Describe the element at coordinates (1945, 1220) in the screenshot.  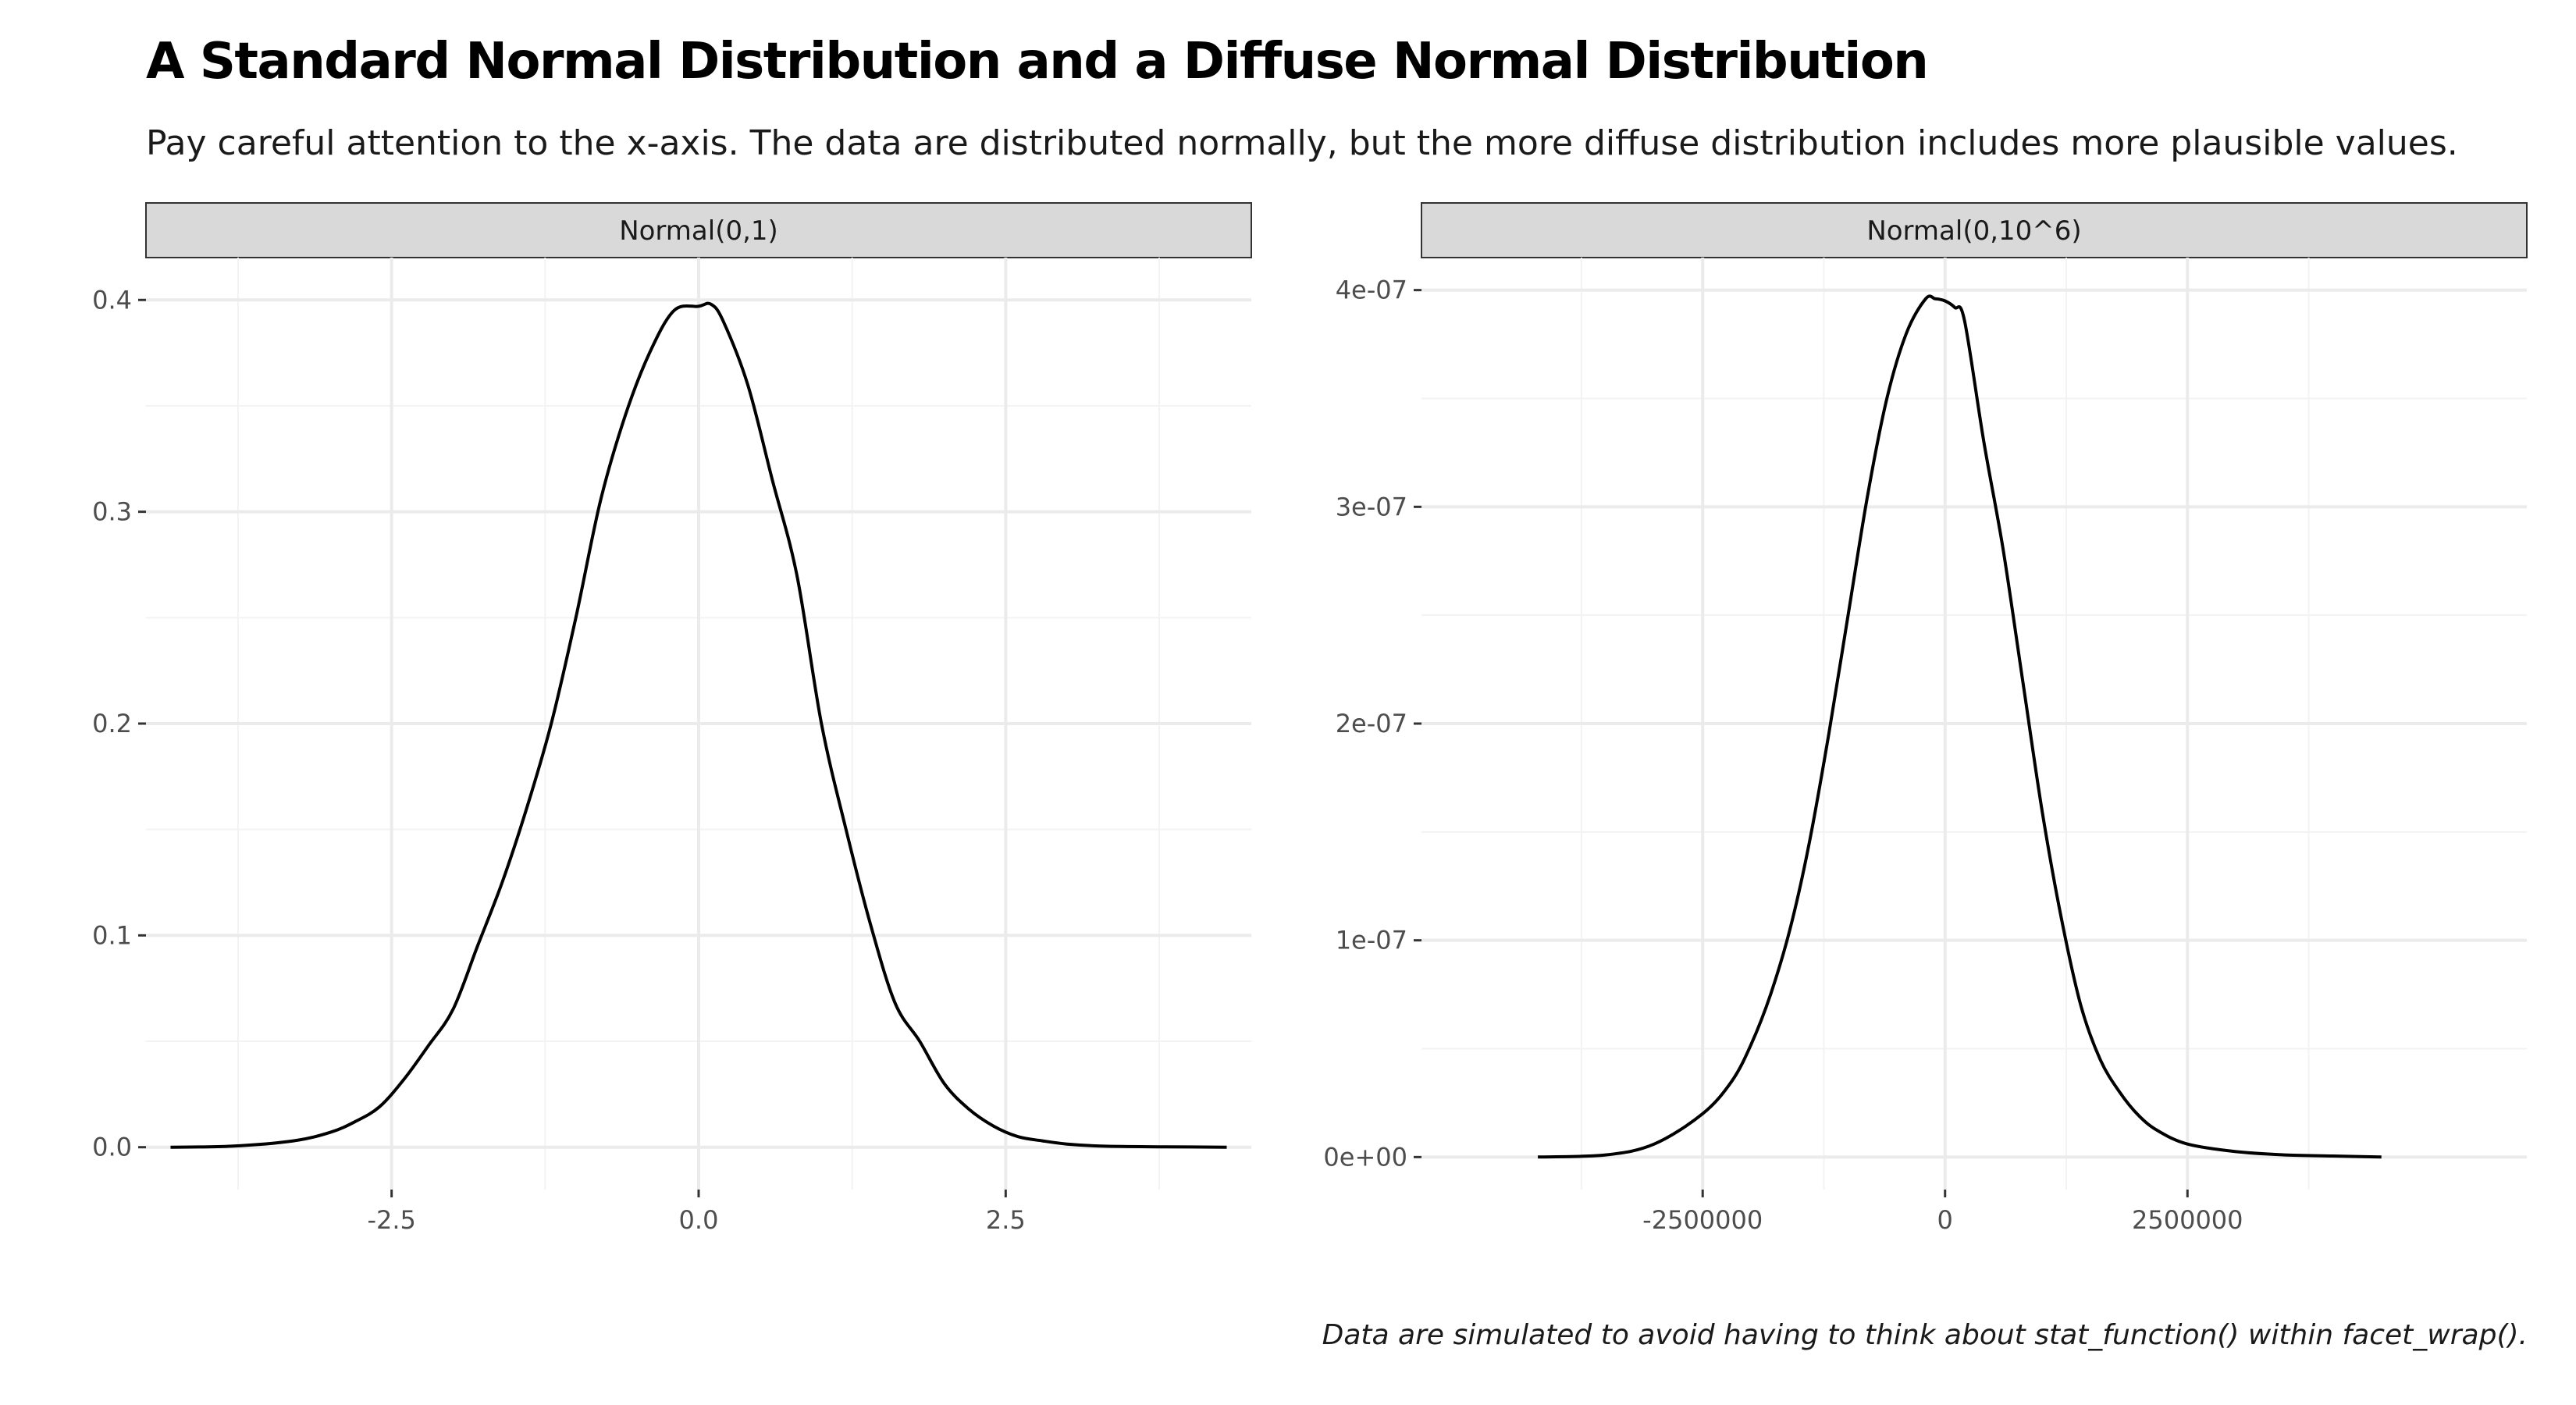
I see `x-tick-label: 0` at that location.